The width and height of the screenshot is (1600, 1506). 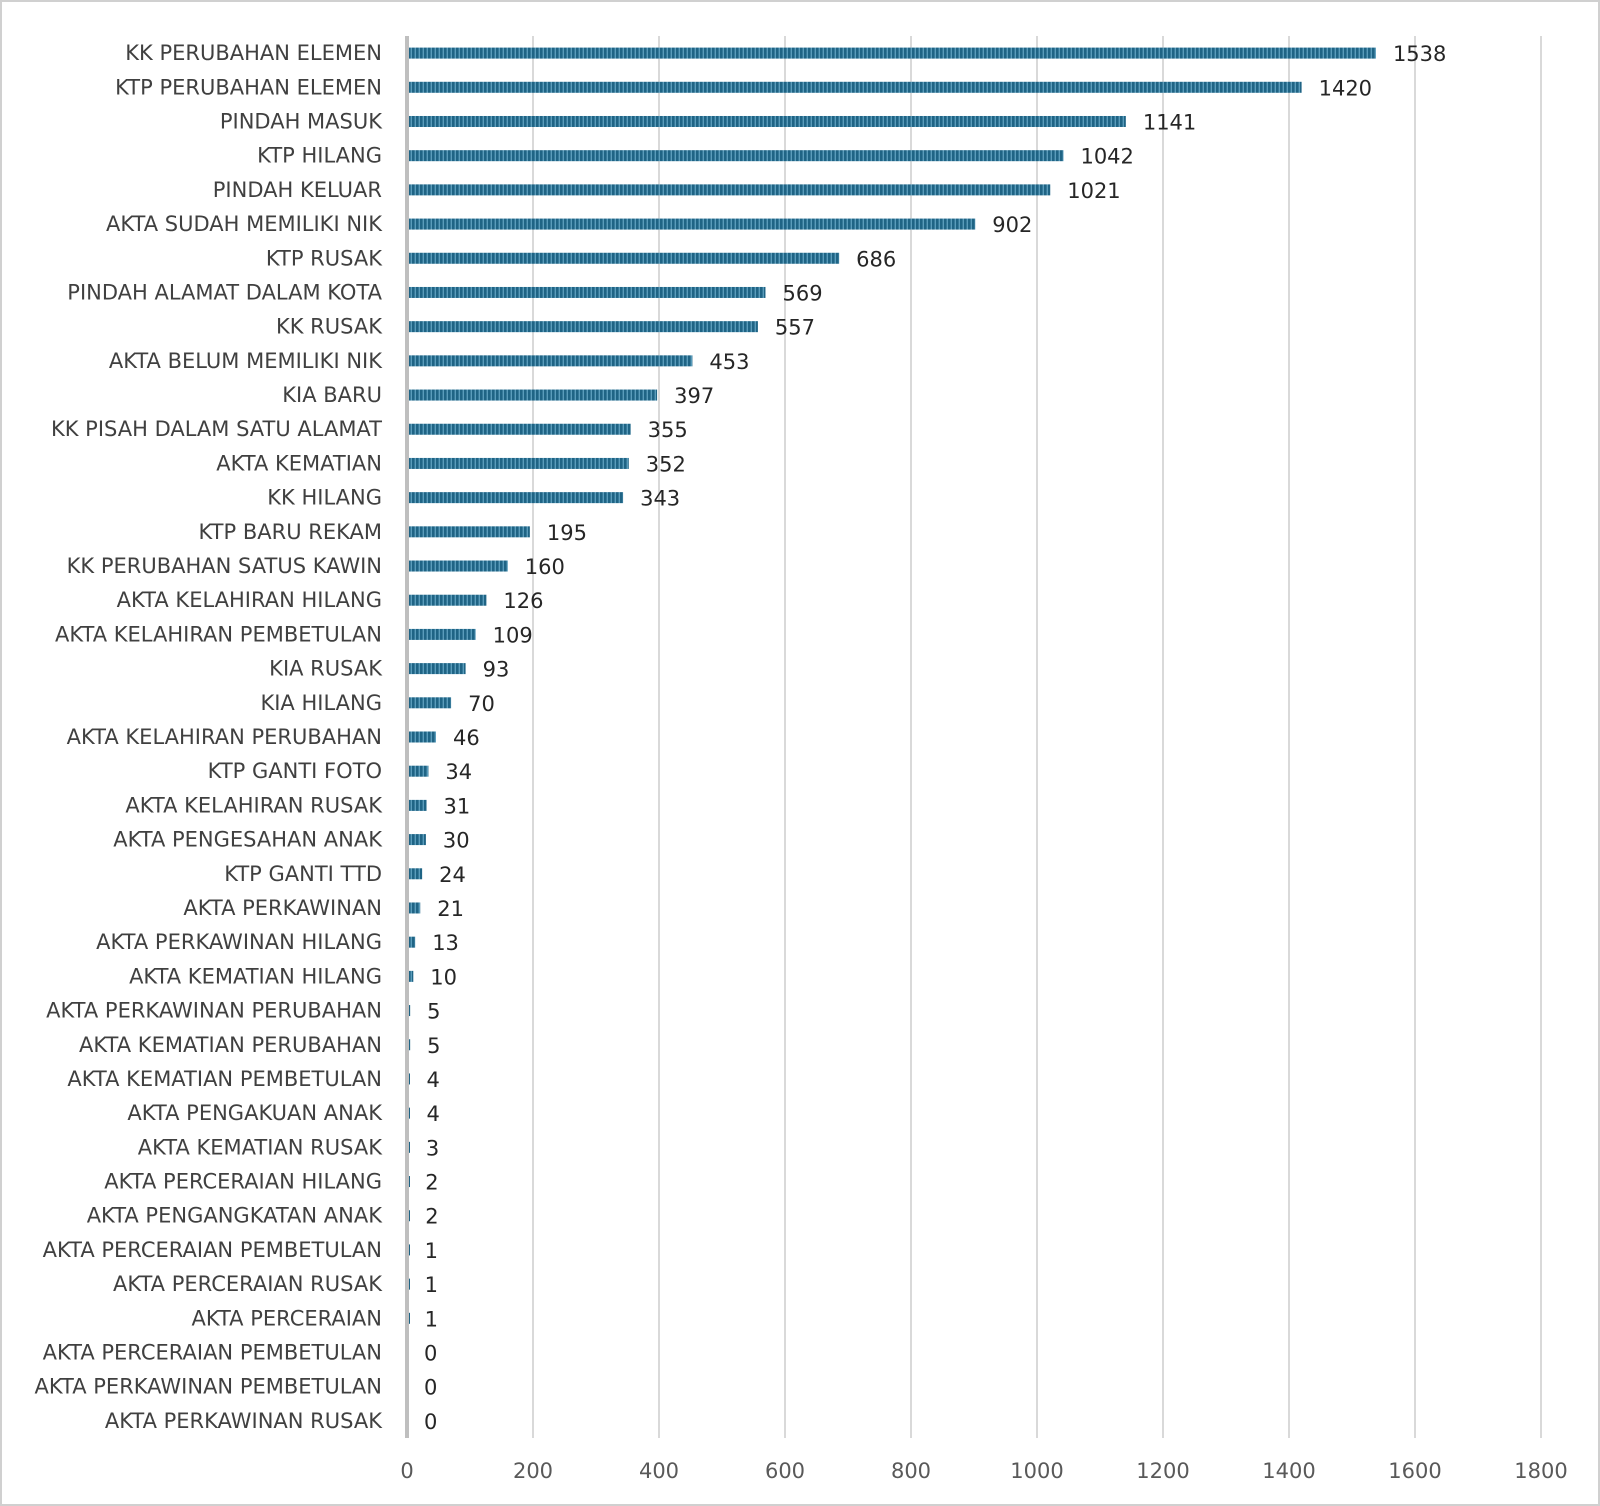 What do you see at coordinates (1093, 191) in the screenshot?
I see `data-label: 1021` at bounding box center [1093, 191].